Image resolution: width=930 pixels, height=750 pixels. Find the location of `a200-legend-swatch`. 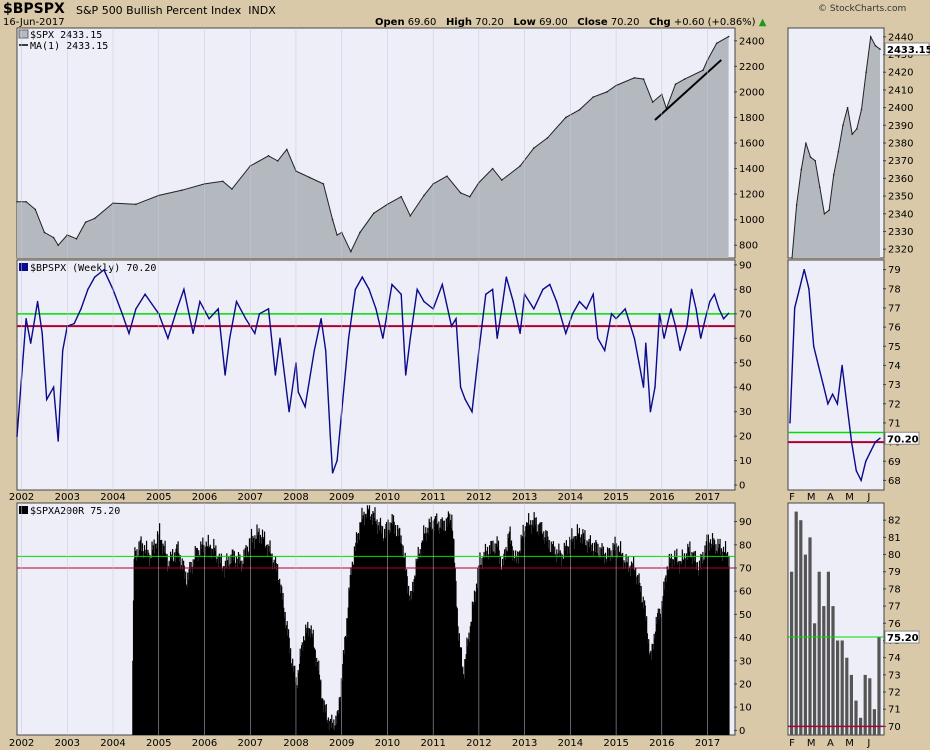

a200-legend-swatch is located at coordinates (23, 510).